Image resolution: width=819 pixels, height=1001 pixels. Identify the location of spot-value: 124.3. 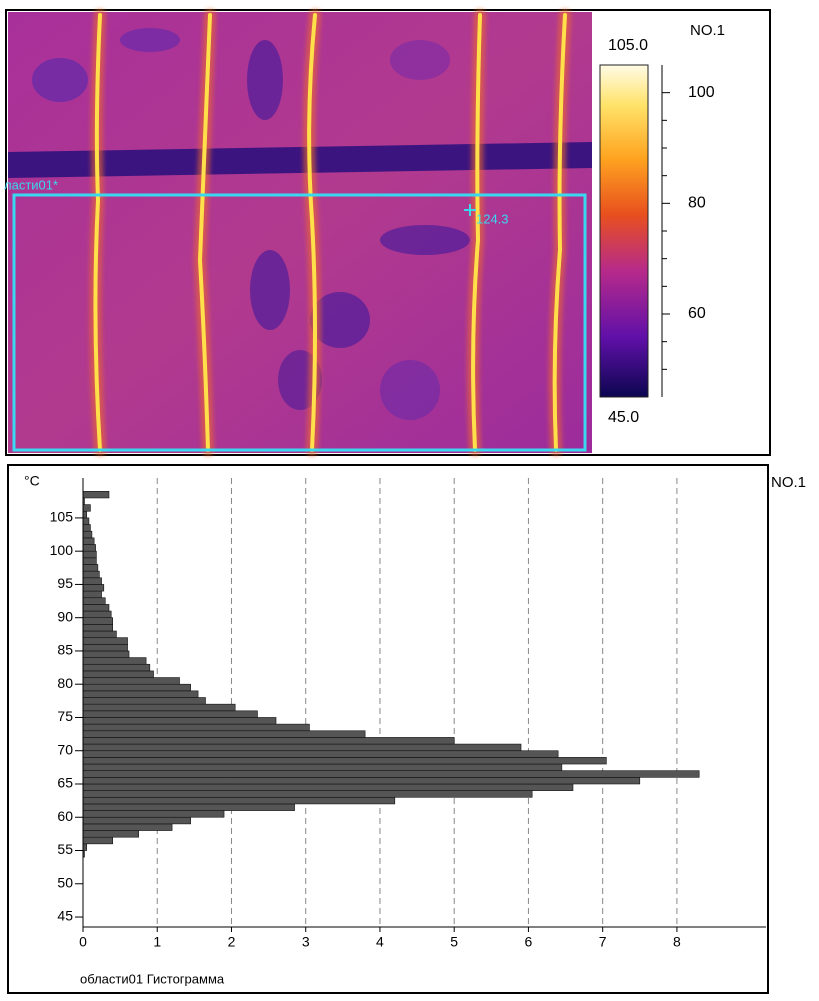
(492, 218).